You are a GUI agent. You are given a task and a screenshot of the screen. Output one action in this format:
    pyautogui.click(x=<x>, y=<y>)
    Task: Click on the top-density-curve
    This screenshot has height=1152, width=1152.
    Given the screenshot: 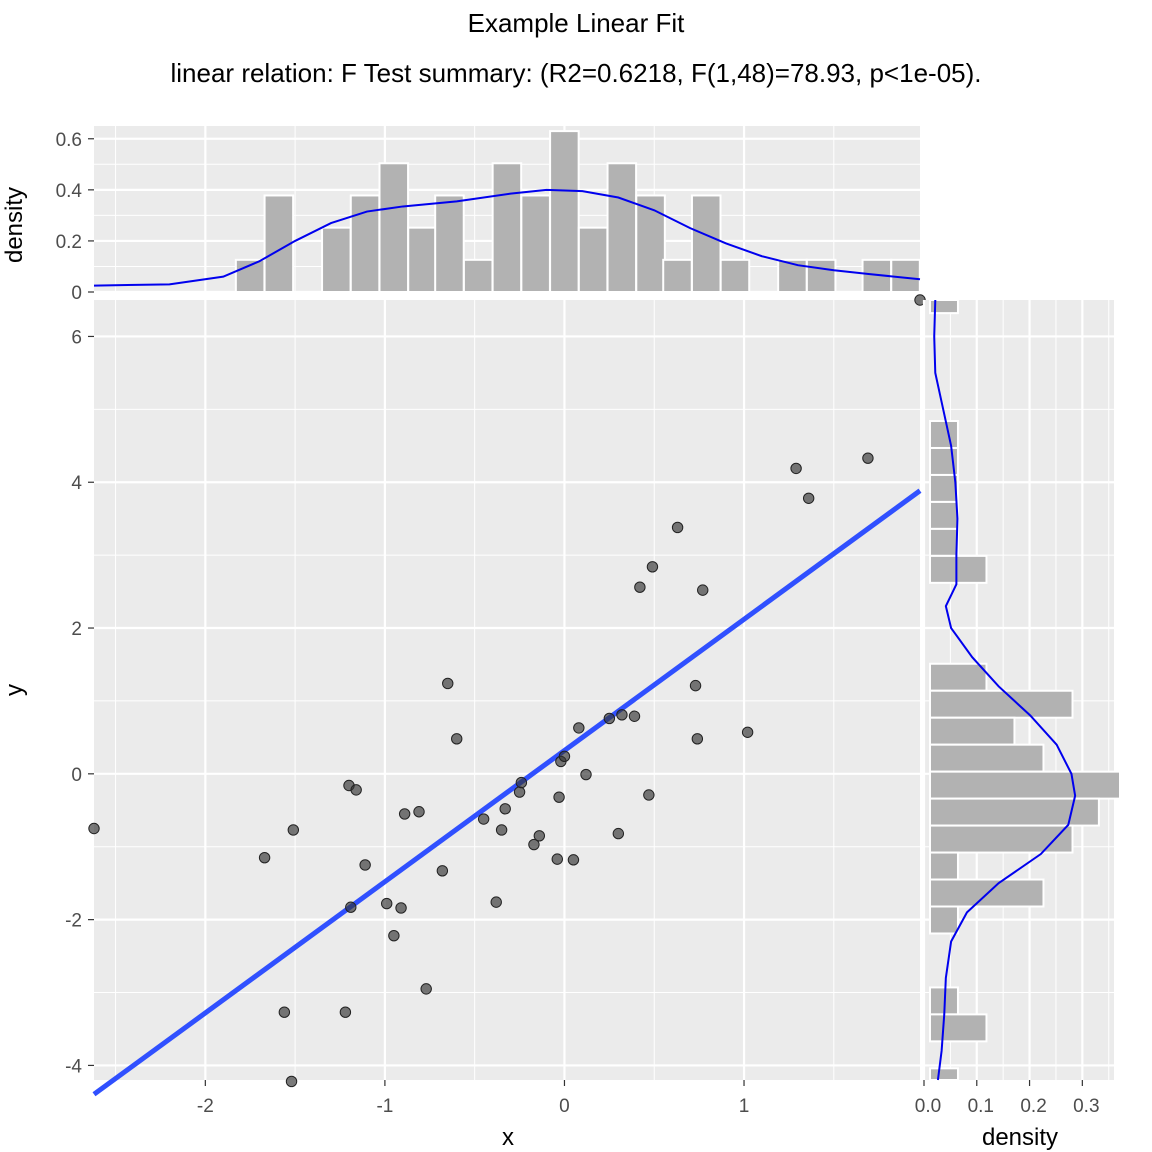 What is the action you would take?
    pyautogui.click(x=507, y=237)
    